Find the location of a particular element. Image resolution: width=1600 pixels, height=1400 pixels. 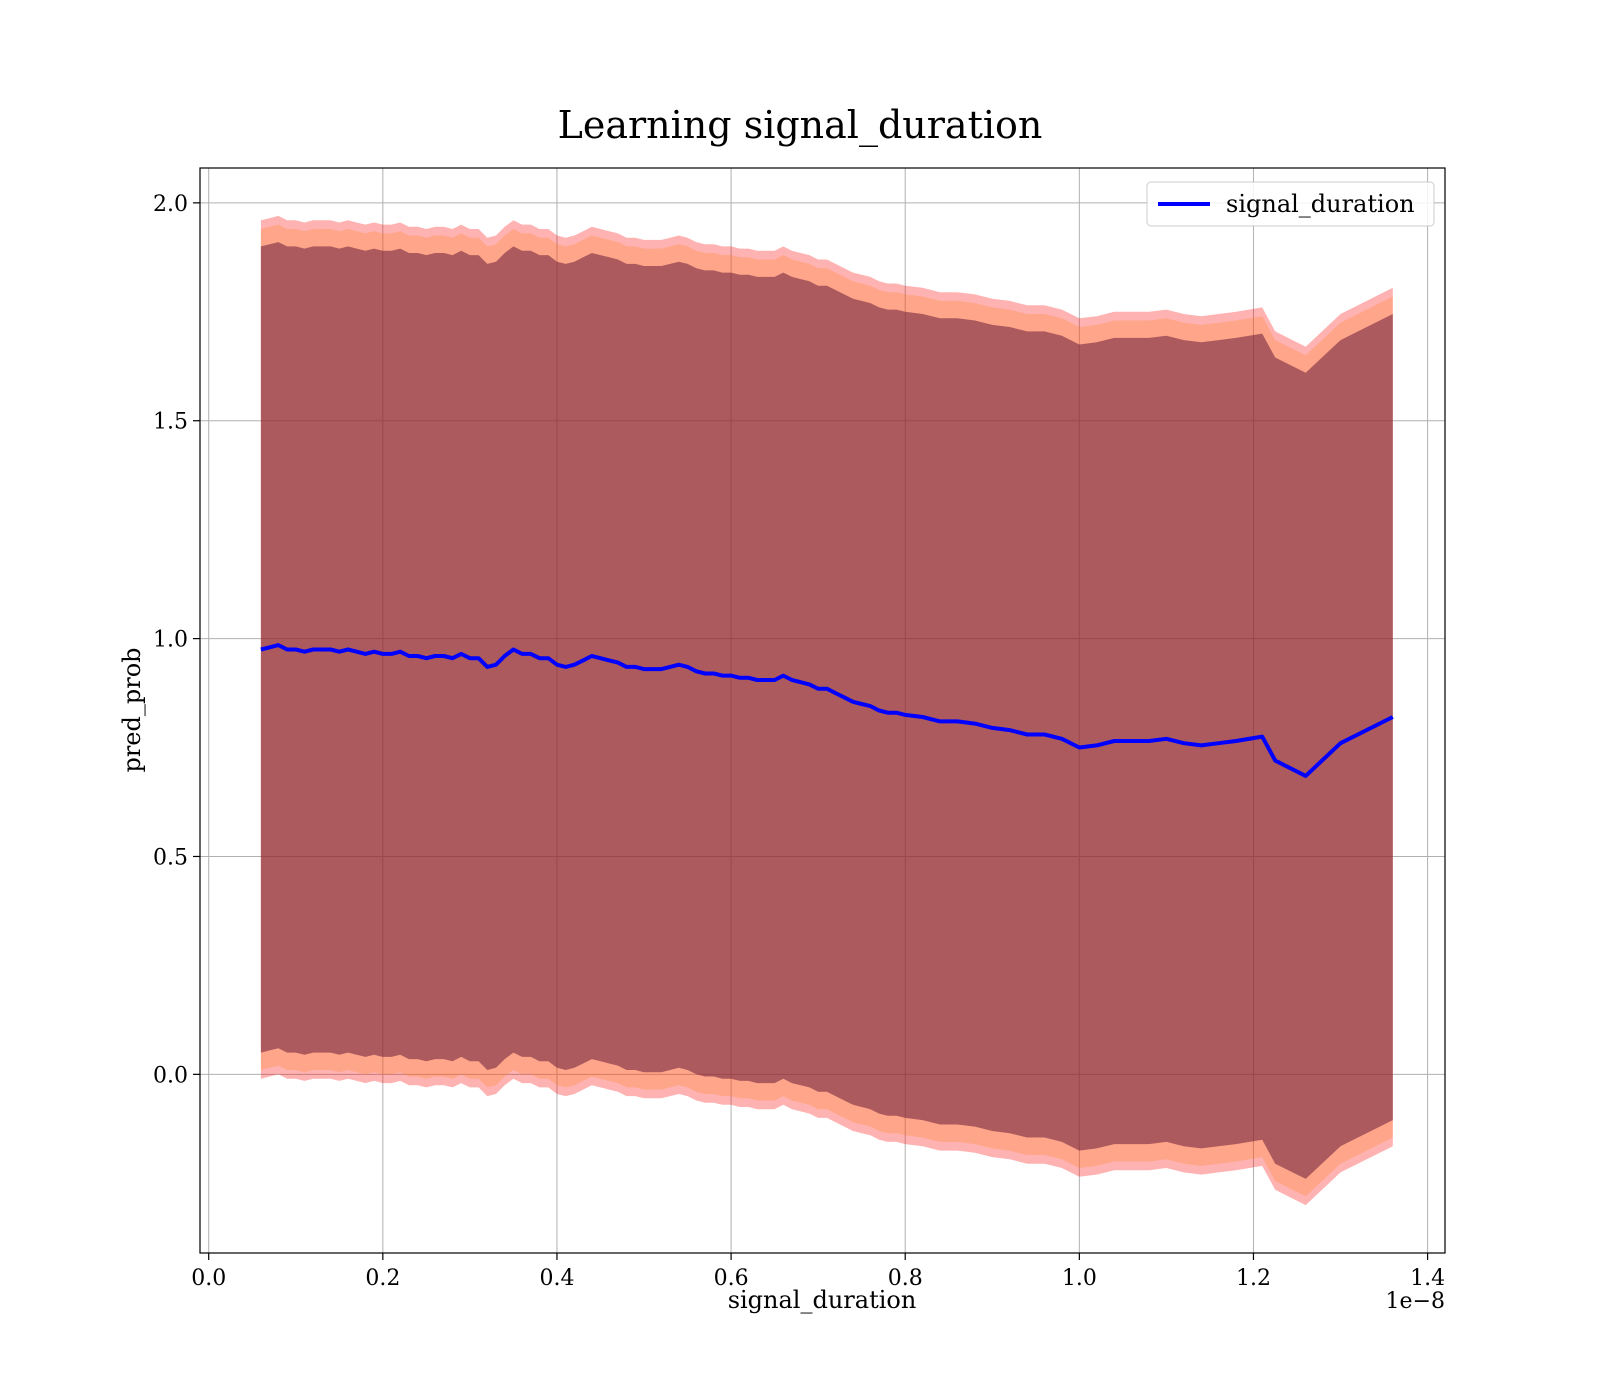

x-axis-ticks: 0.0 0.2 0.4 0.6 0.8 1.0 1.2 1.4 is located at coordinates (818, 1272).